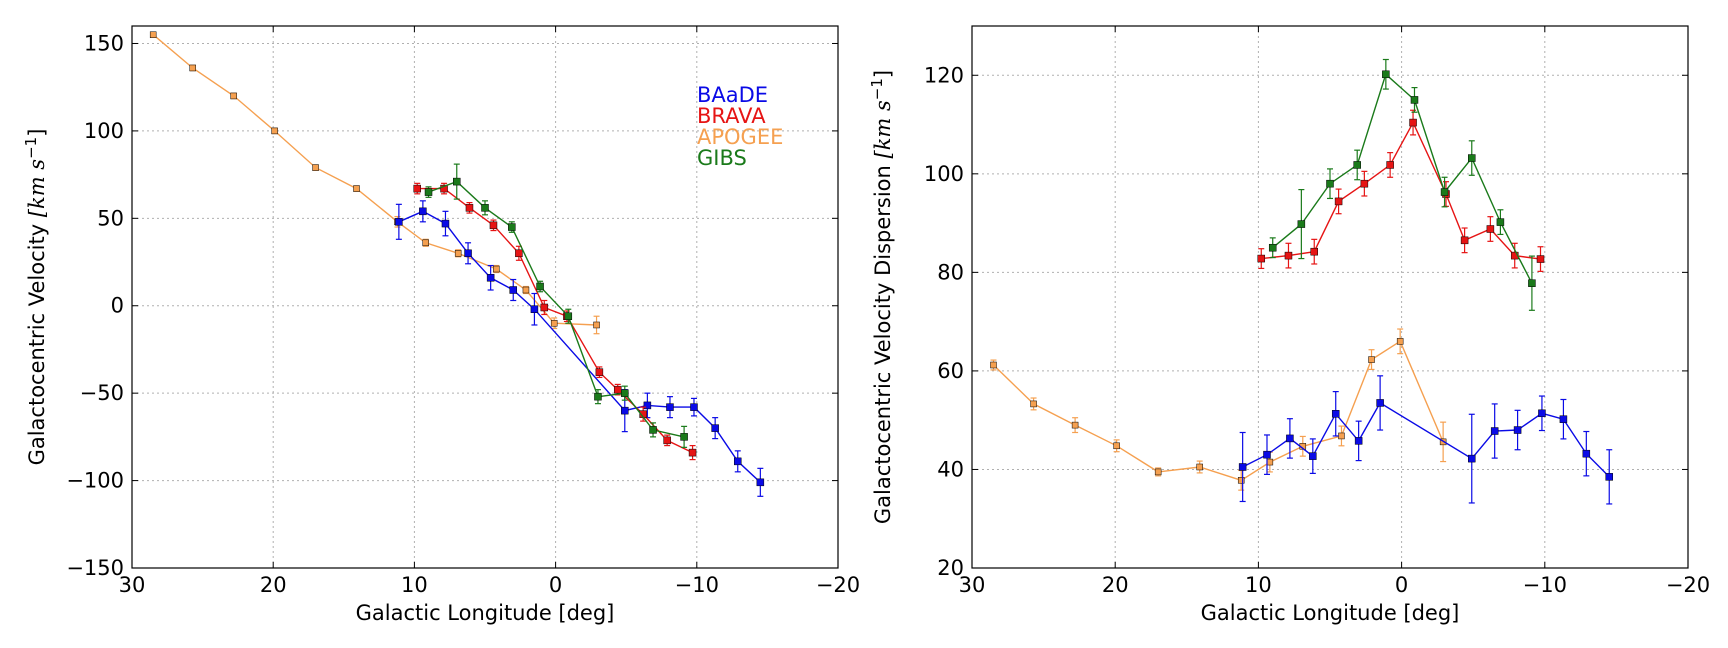 This screenshot has width=1728, height=648. What do you see at coordinates (972, 585) in the screenshot?
I see `x-tick-label: 30` at bounding box center [972, 585].